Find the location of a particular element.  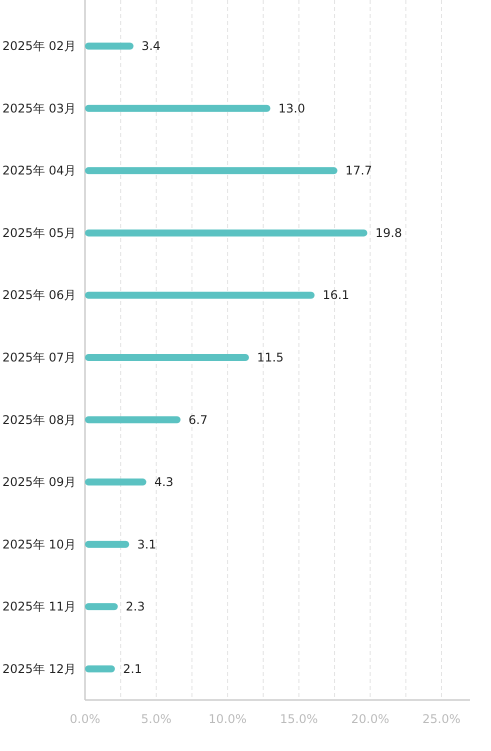

data-label: 17.7 is located at coordinates (358, 171).